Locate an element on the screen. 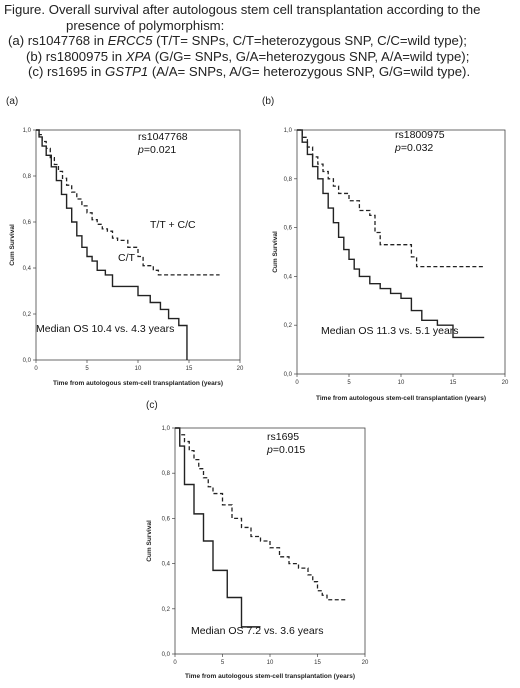 The image size is (520, 688). caption-line-2: presence of polymorphism: is located at coordinates (145, 25).